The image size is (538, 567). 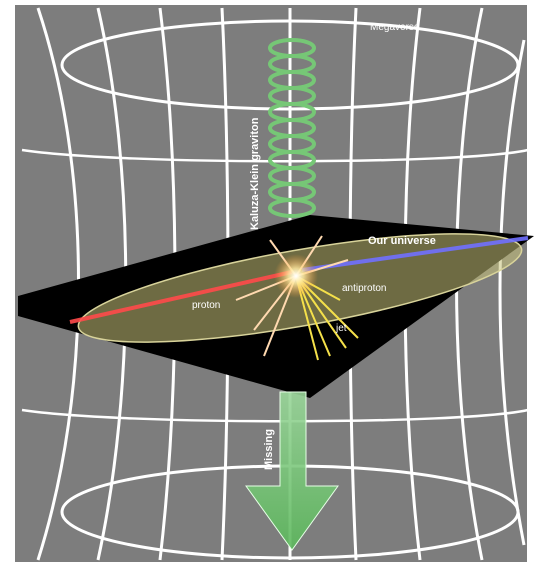 I want to click on collision-point, so click(x=296, y=276).